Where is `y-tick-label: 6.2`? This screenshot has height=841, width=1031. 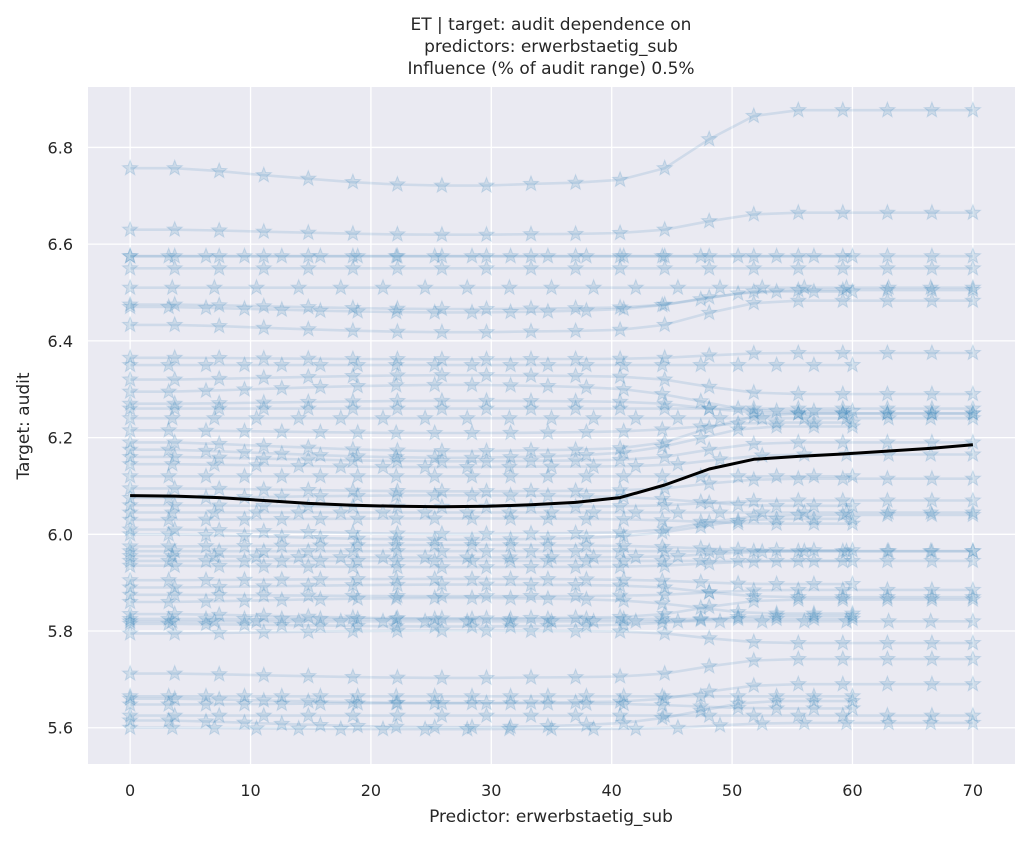 y-tick-label: 6.2 is located at coordinates (60, 438).